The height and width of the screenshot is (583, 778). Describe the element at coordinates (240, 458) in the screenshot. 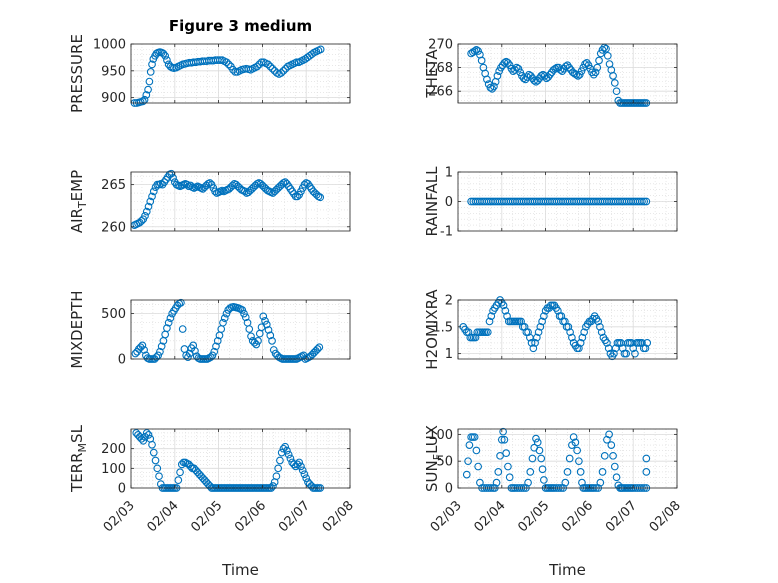

I see `axes-background` at that location.